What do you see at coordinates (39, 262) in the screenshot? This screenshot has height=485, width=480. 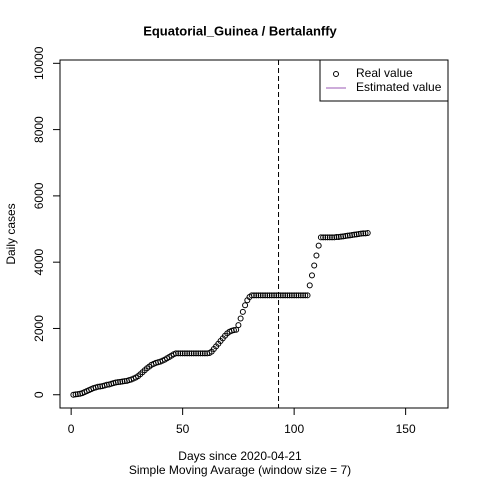 I see `y-tick-label: 4000` at bounding box center [39, 262].